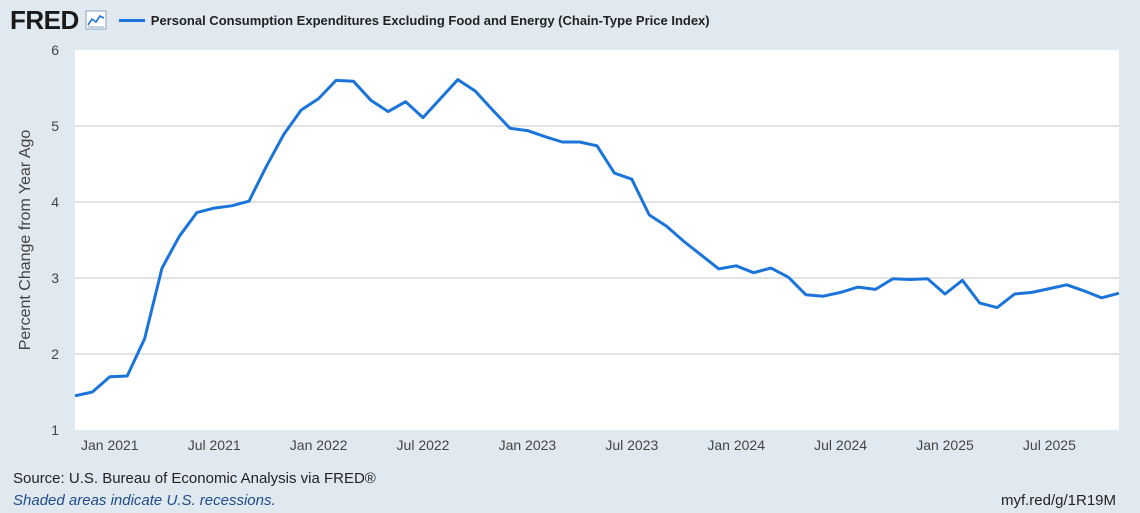 The image size is (1140, 513). I want to click on x-tick-label: Jan 2023, so click(528, 445).